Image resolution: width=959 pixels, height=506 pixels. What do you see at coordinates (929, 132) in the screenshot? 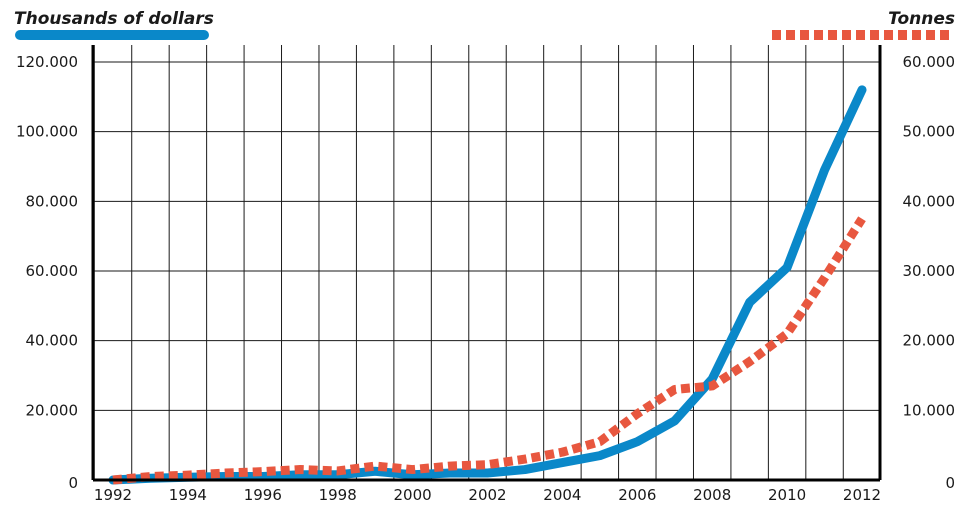
I see `right-tick-label: 50.000` at bounding box center [929, 132].